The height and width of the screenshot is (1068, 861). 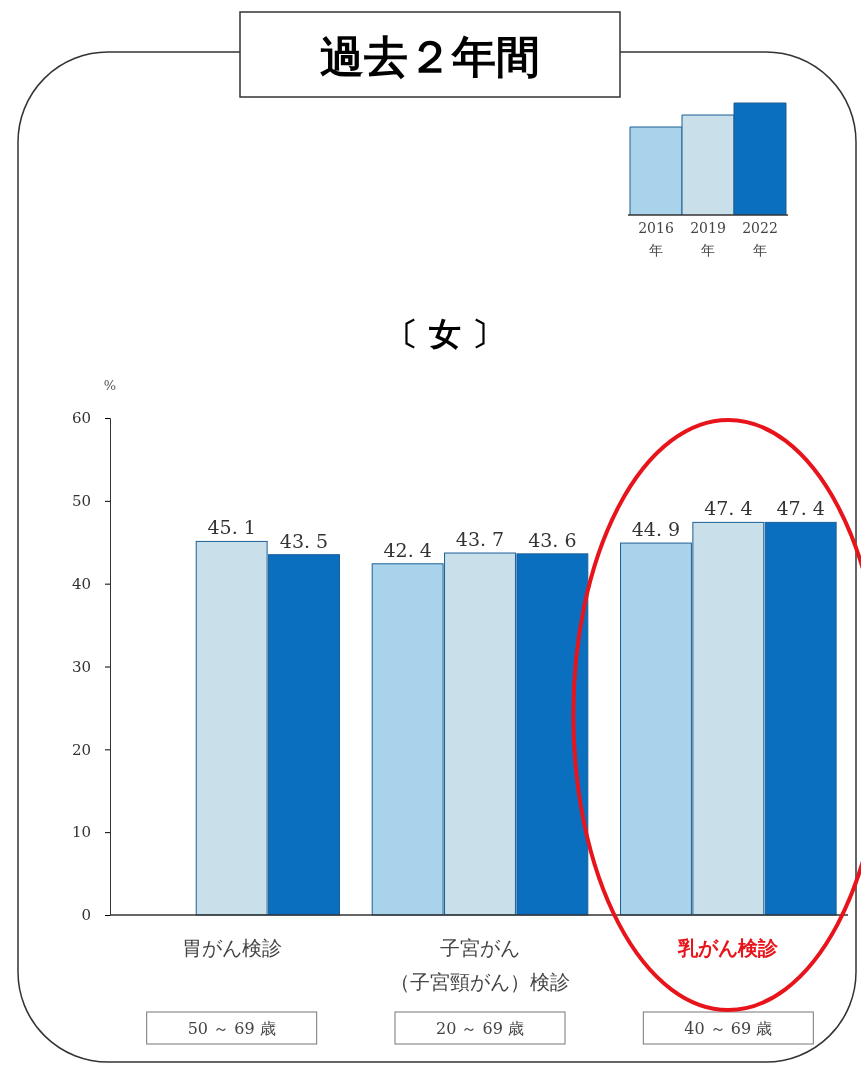 I want to click on data-label: 43. 6, so click(x=552, y=539).